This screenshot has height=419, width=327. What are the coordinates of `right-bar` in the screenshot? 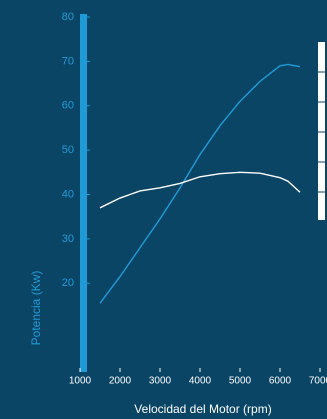 It's located at (321, 131).